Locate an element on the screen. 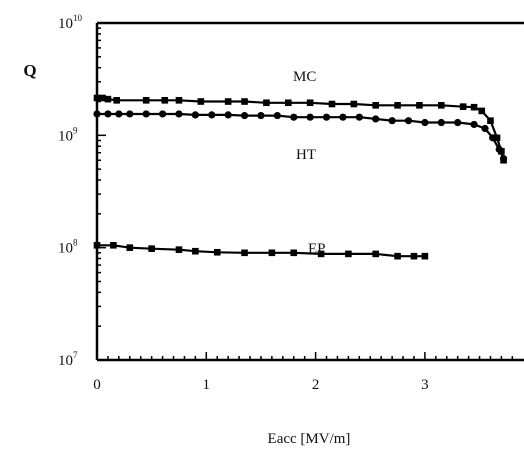  series-label-mc: MC is located at coordinates (304, 77).